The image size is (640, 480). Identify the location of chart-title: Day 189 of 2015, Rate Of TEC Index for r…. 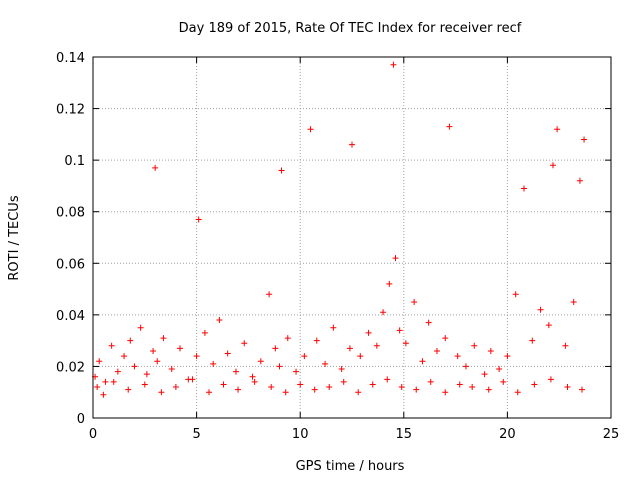
(350, 28).